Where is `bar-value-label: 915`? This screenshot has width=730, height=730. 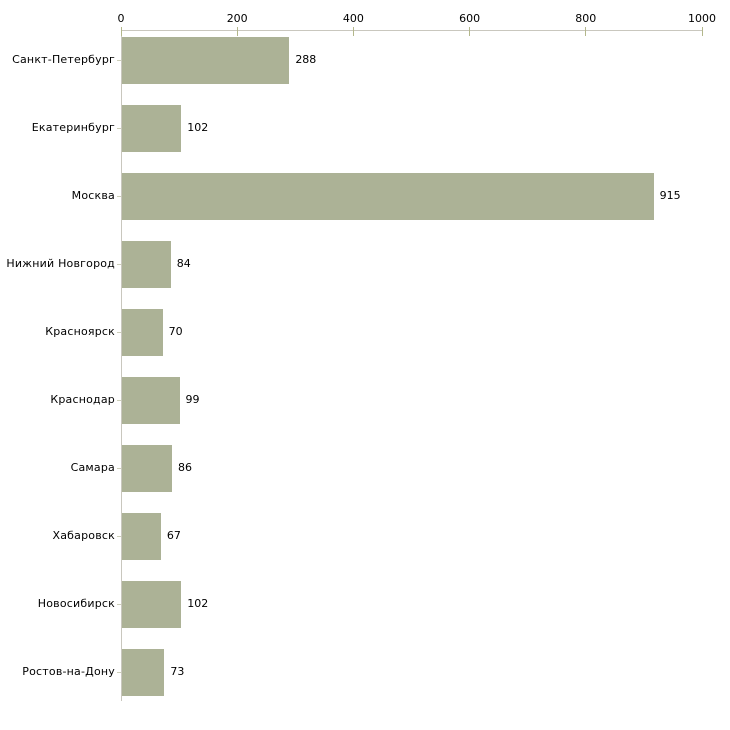
bar-value-label: 915 is located at coordinates (670, 195).